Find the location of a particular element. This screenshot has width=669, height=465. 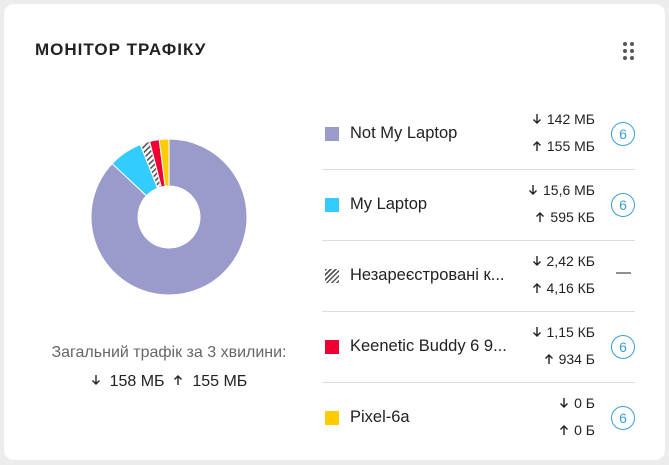

upload: 934 Б is located at coordinates (569, 359).